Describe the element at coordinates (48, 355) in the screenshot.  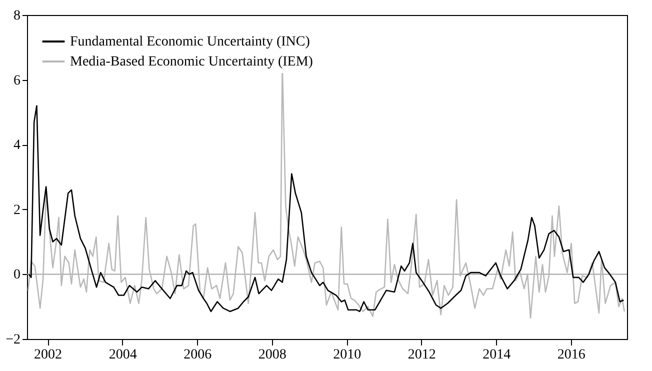
I see `x-tick-label: 2002` at that location.